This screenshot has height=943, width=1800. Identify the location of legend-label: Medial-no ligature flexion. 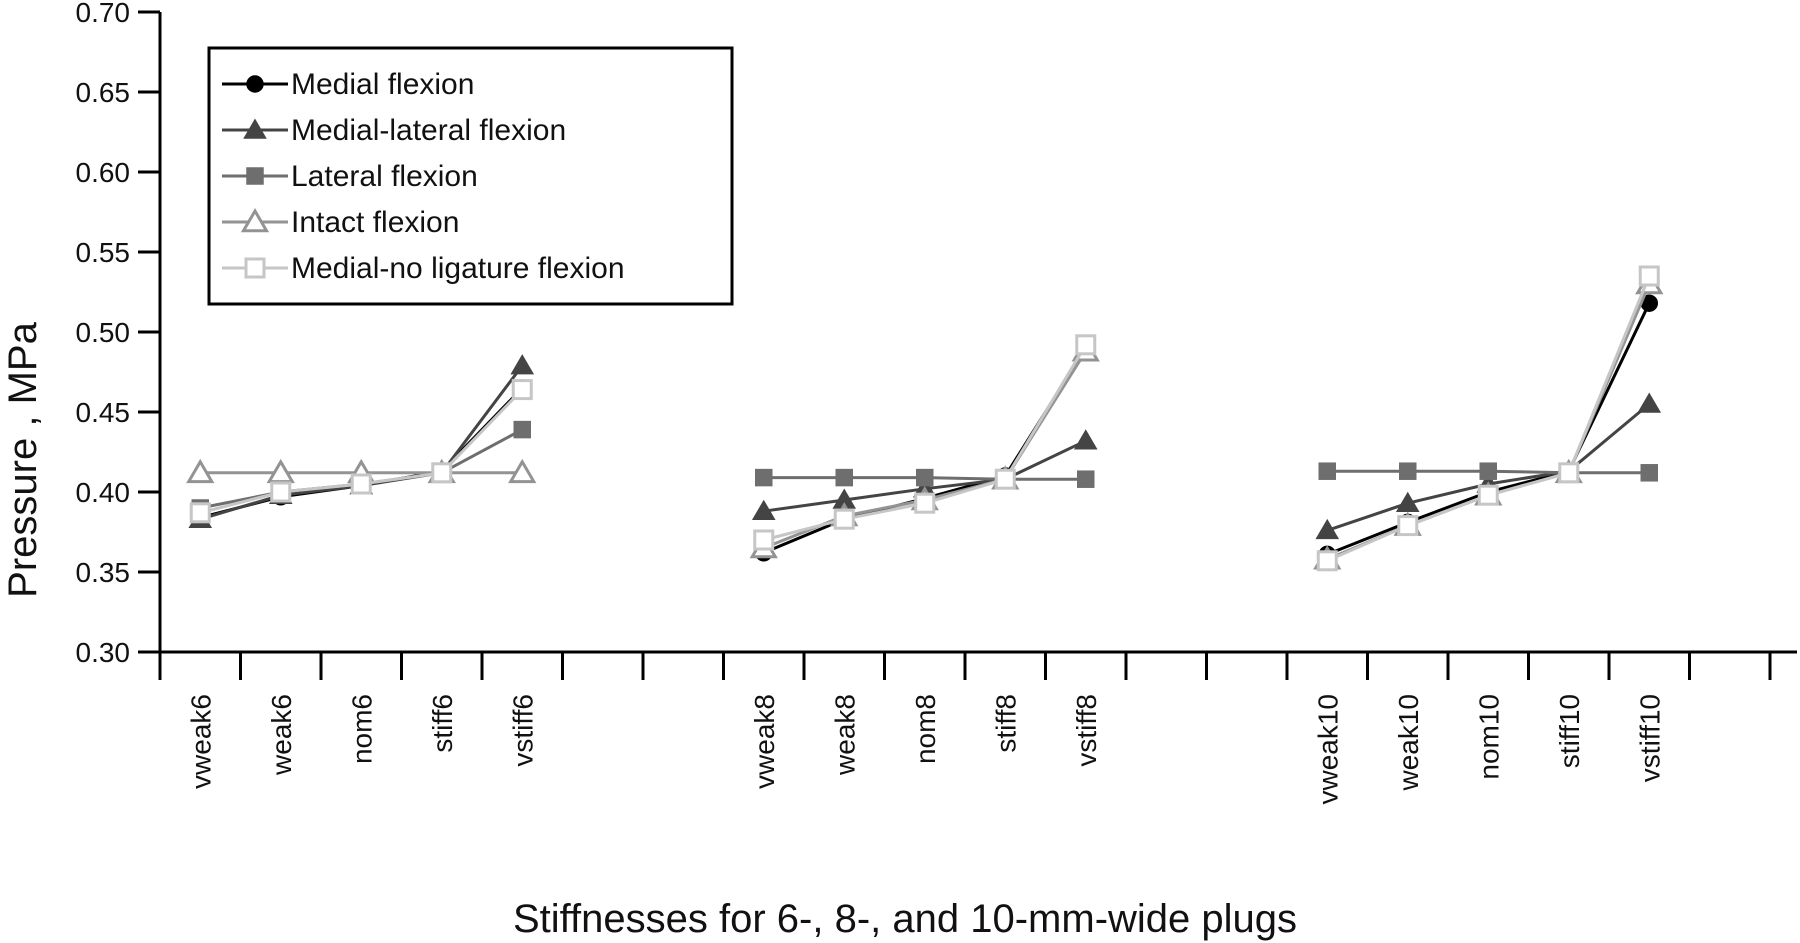
(458, 268).